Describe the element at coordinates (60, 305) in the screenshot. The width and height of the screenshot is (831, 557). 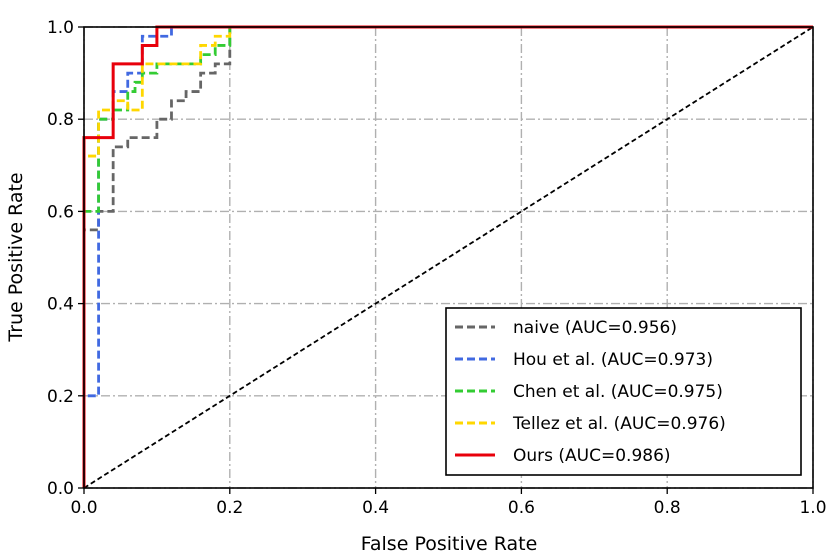
I see `y-tick-label: 0.4` at that location.